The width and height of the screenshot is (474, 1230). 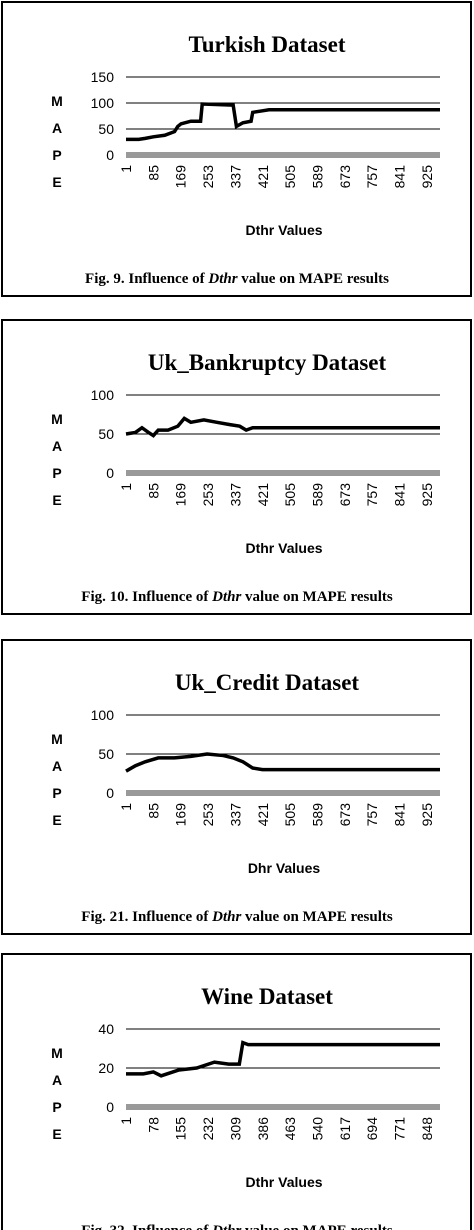 What do you see at coordinates (427, 1129) in the screenshot?
I see `x-tick-label: 848` at bounding box center [427, 1129].